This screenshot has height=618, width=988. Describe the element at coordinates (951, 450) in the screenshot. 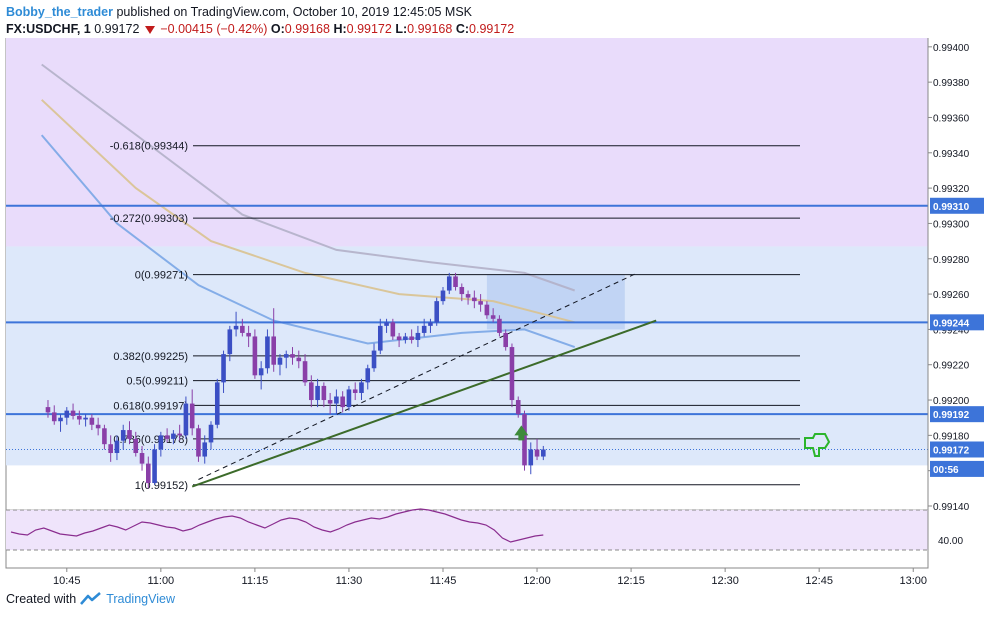

I see `price-tag-3: 0.99172` at that location.